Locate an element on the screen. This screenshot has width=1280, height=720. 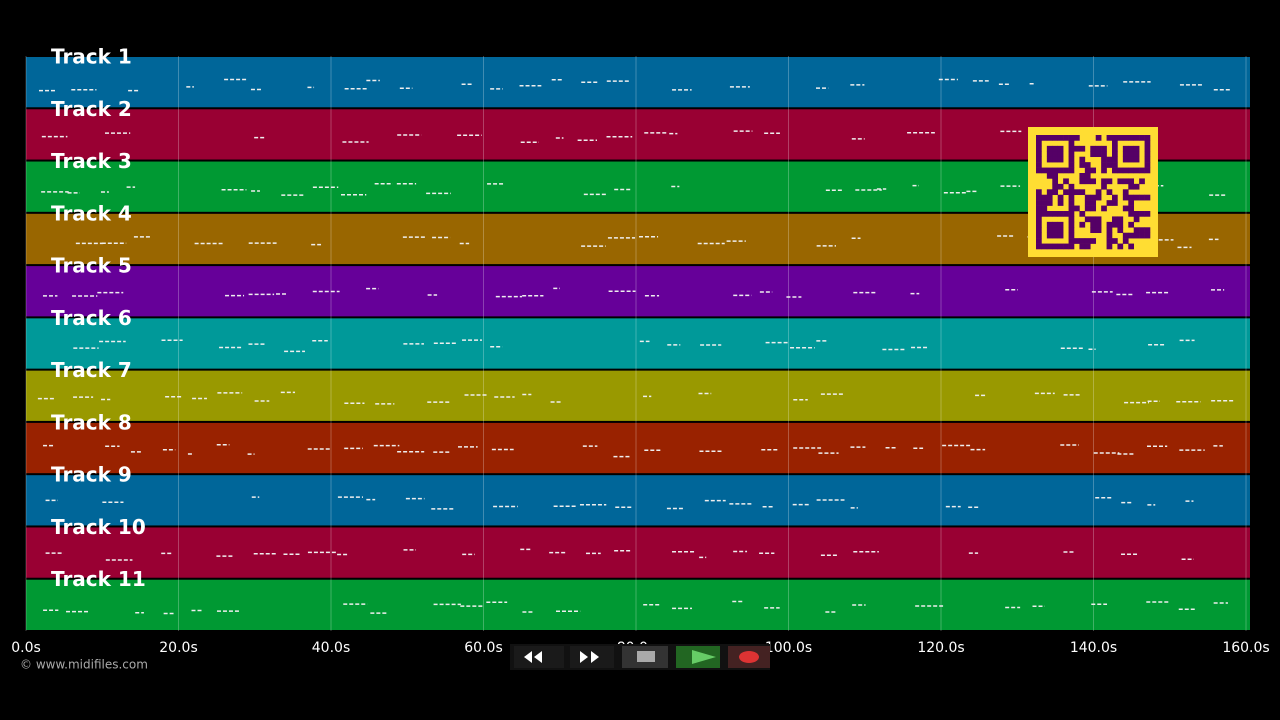
fast-forward-button is located at coordinates (592, 657).